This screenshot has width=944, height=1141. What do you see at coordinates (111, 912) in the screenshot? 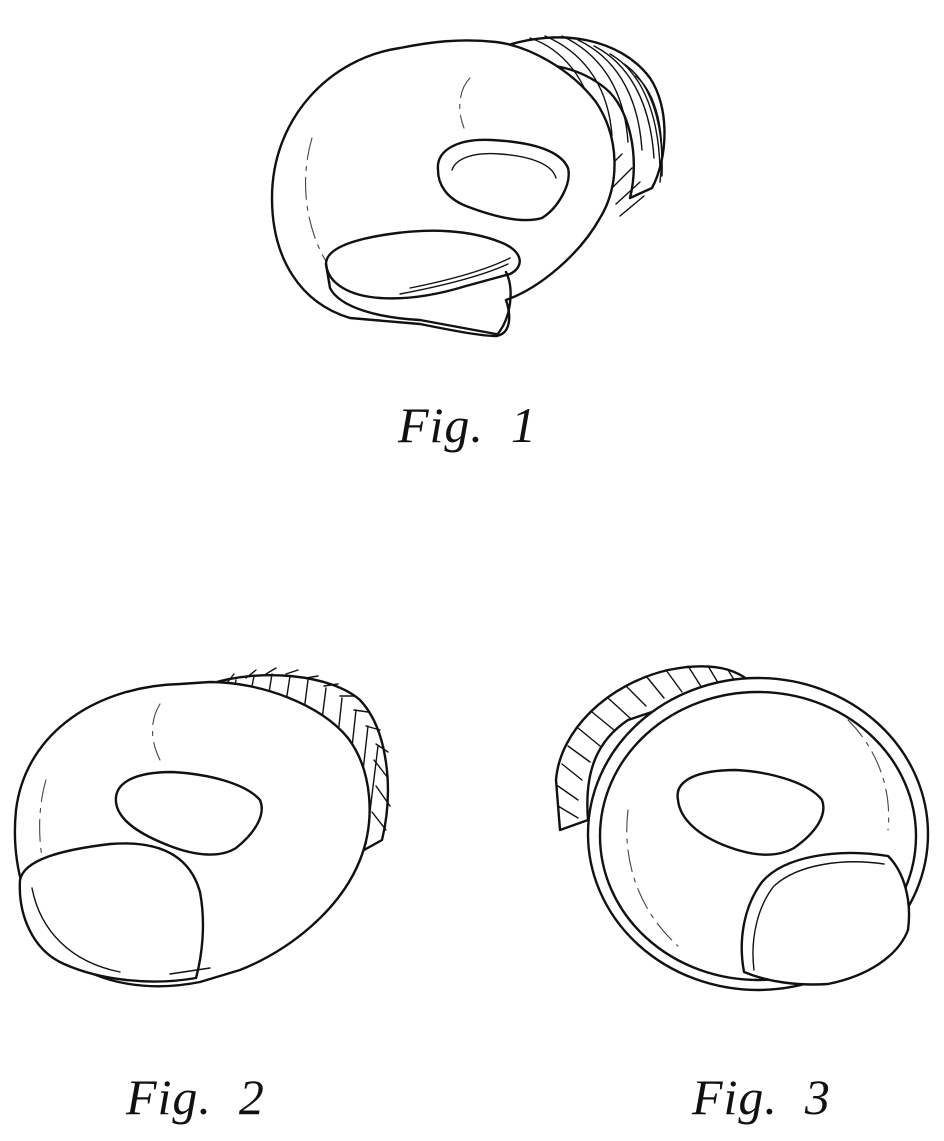
I see `figure-2-lower-opening` at bounding box center [111, 912].